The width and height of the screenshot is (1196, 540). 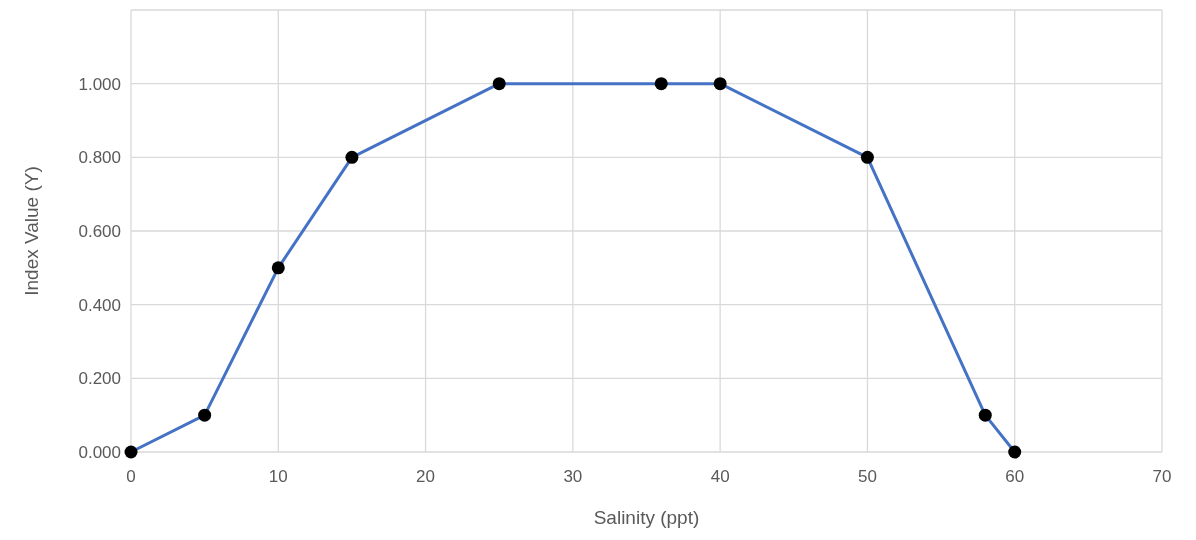 I want to click on y-tick-label: 0.800, so click(x=99, y=158).